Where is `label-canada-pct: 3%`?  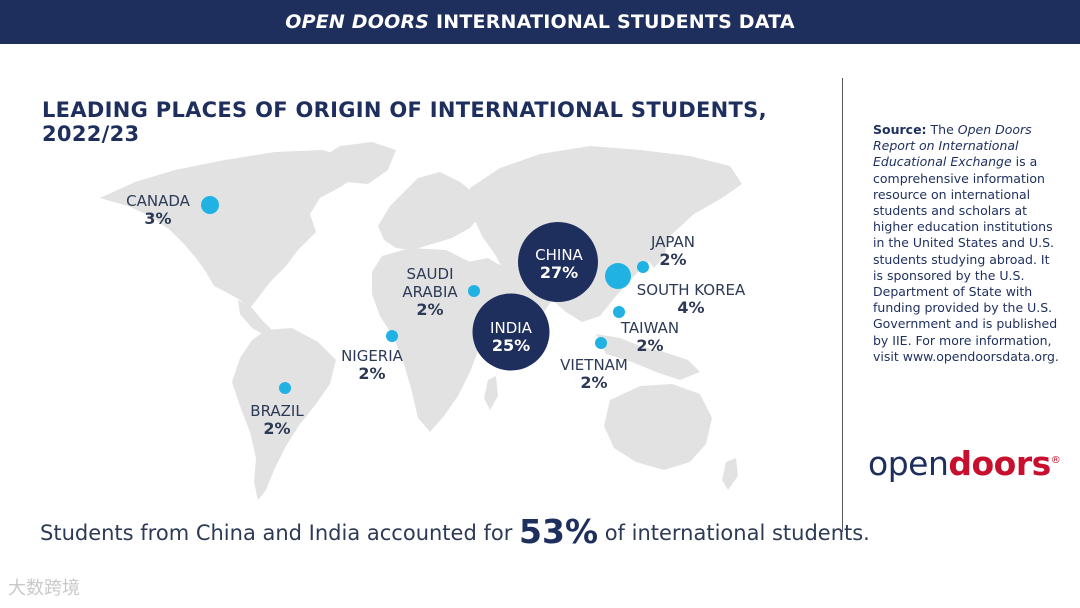
label-canada-pct: 3% is located at coordinates (158, 218).